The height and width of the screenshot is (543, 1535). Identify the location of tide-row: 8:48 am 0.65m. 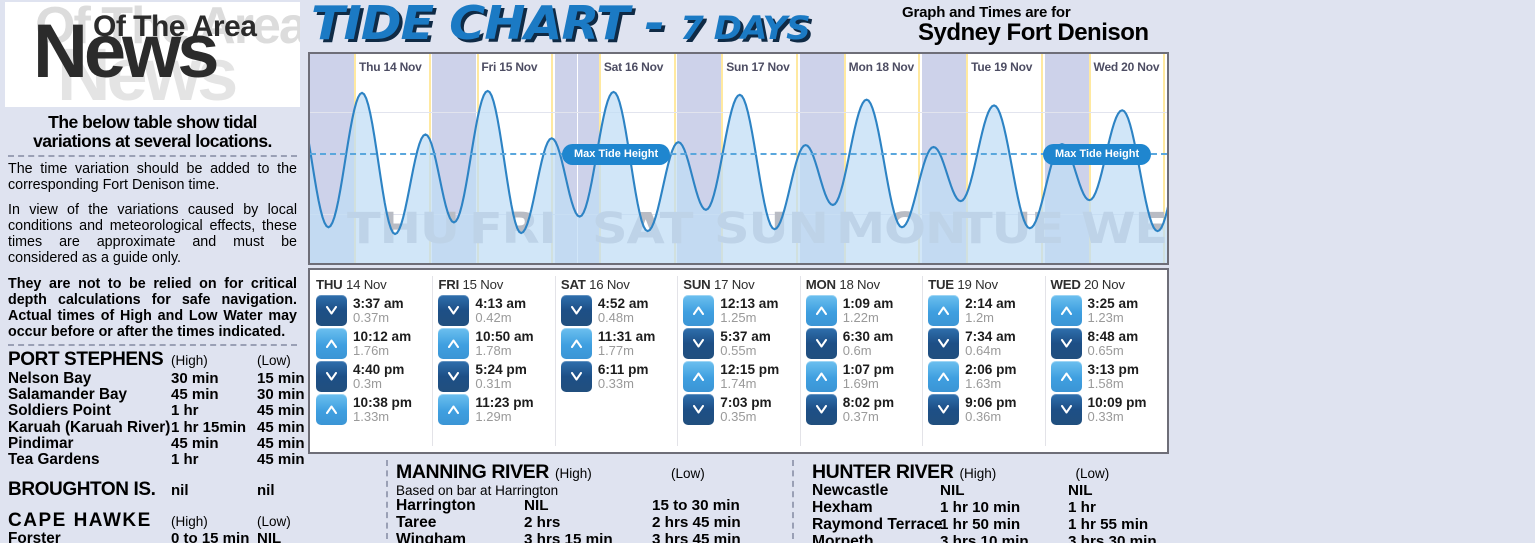
(1108, 343).